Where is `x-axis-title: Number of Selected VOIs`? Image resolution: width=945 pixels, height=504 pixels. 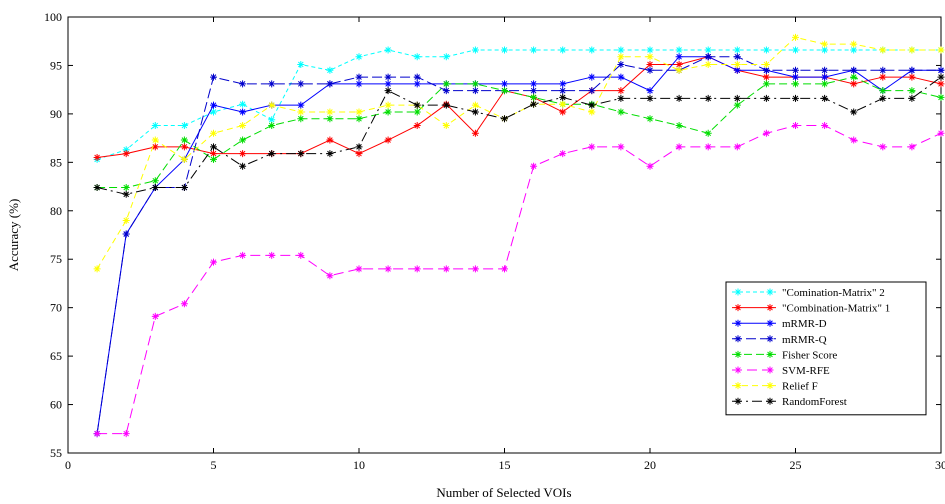 x-axis-title: Number of Selected VOIs is located at coordinates (503, 492).